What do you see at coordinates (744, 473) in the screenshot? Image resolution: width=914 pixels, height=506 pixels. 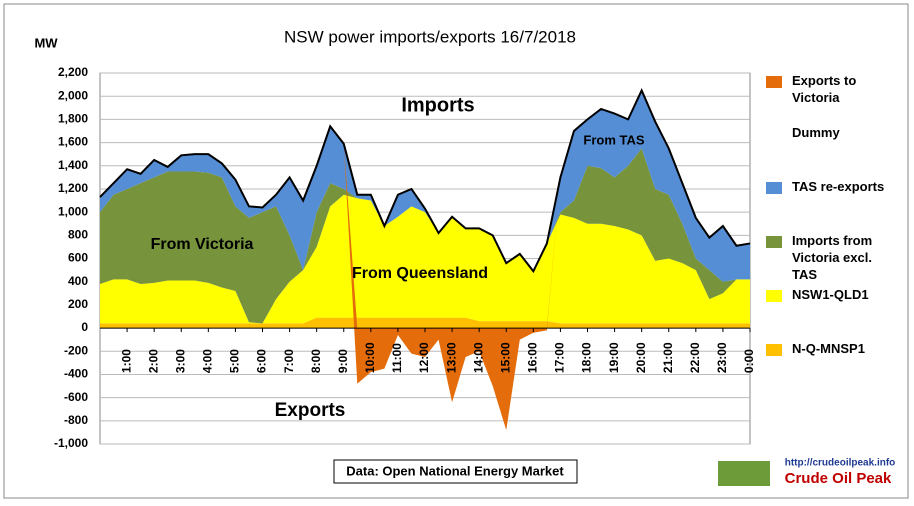 I see `logo-image` at bounding box center [744, 473].